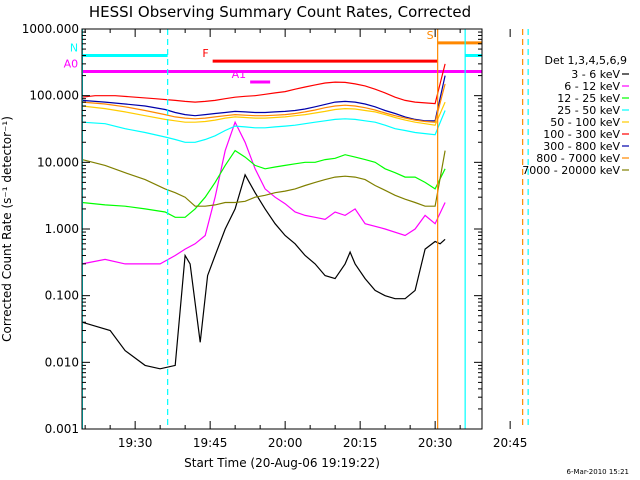  Describe the element at coordinates (210, 443) in the screenshot. I see `x-tick-label: 19:45` at that location.